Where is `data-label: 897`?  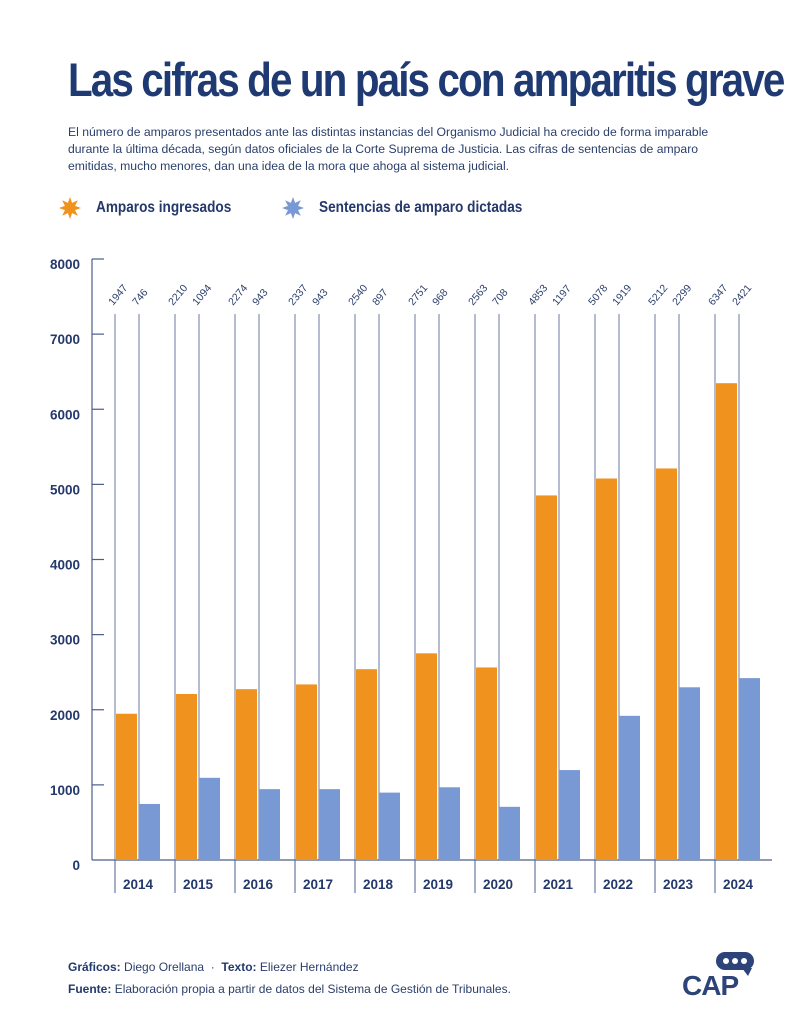 data-label: 897 is located at coordinates (380, 297).